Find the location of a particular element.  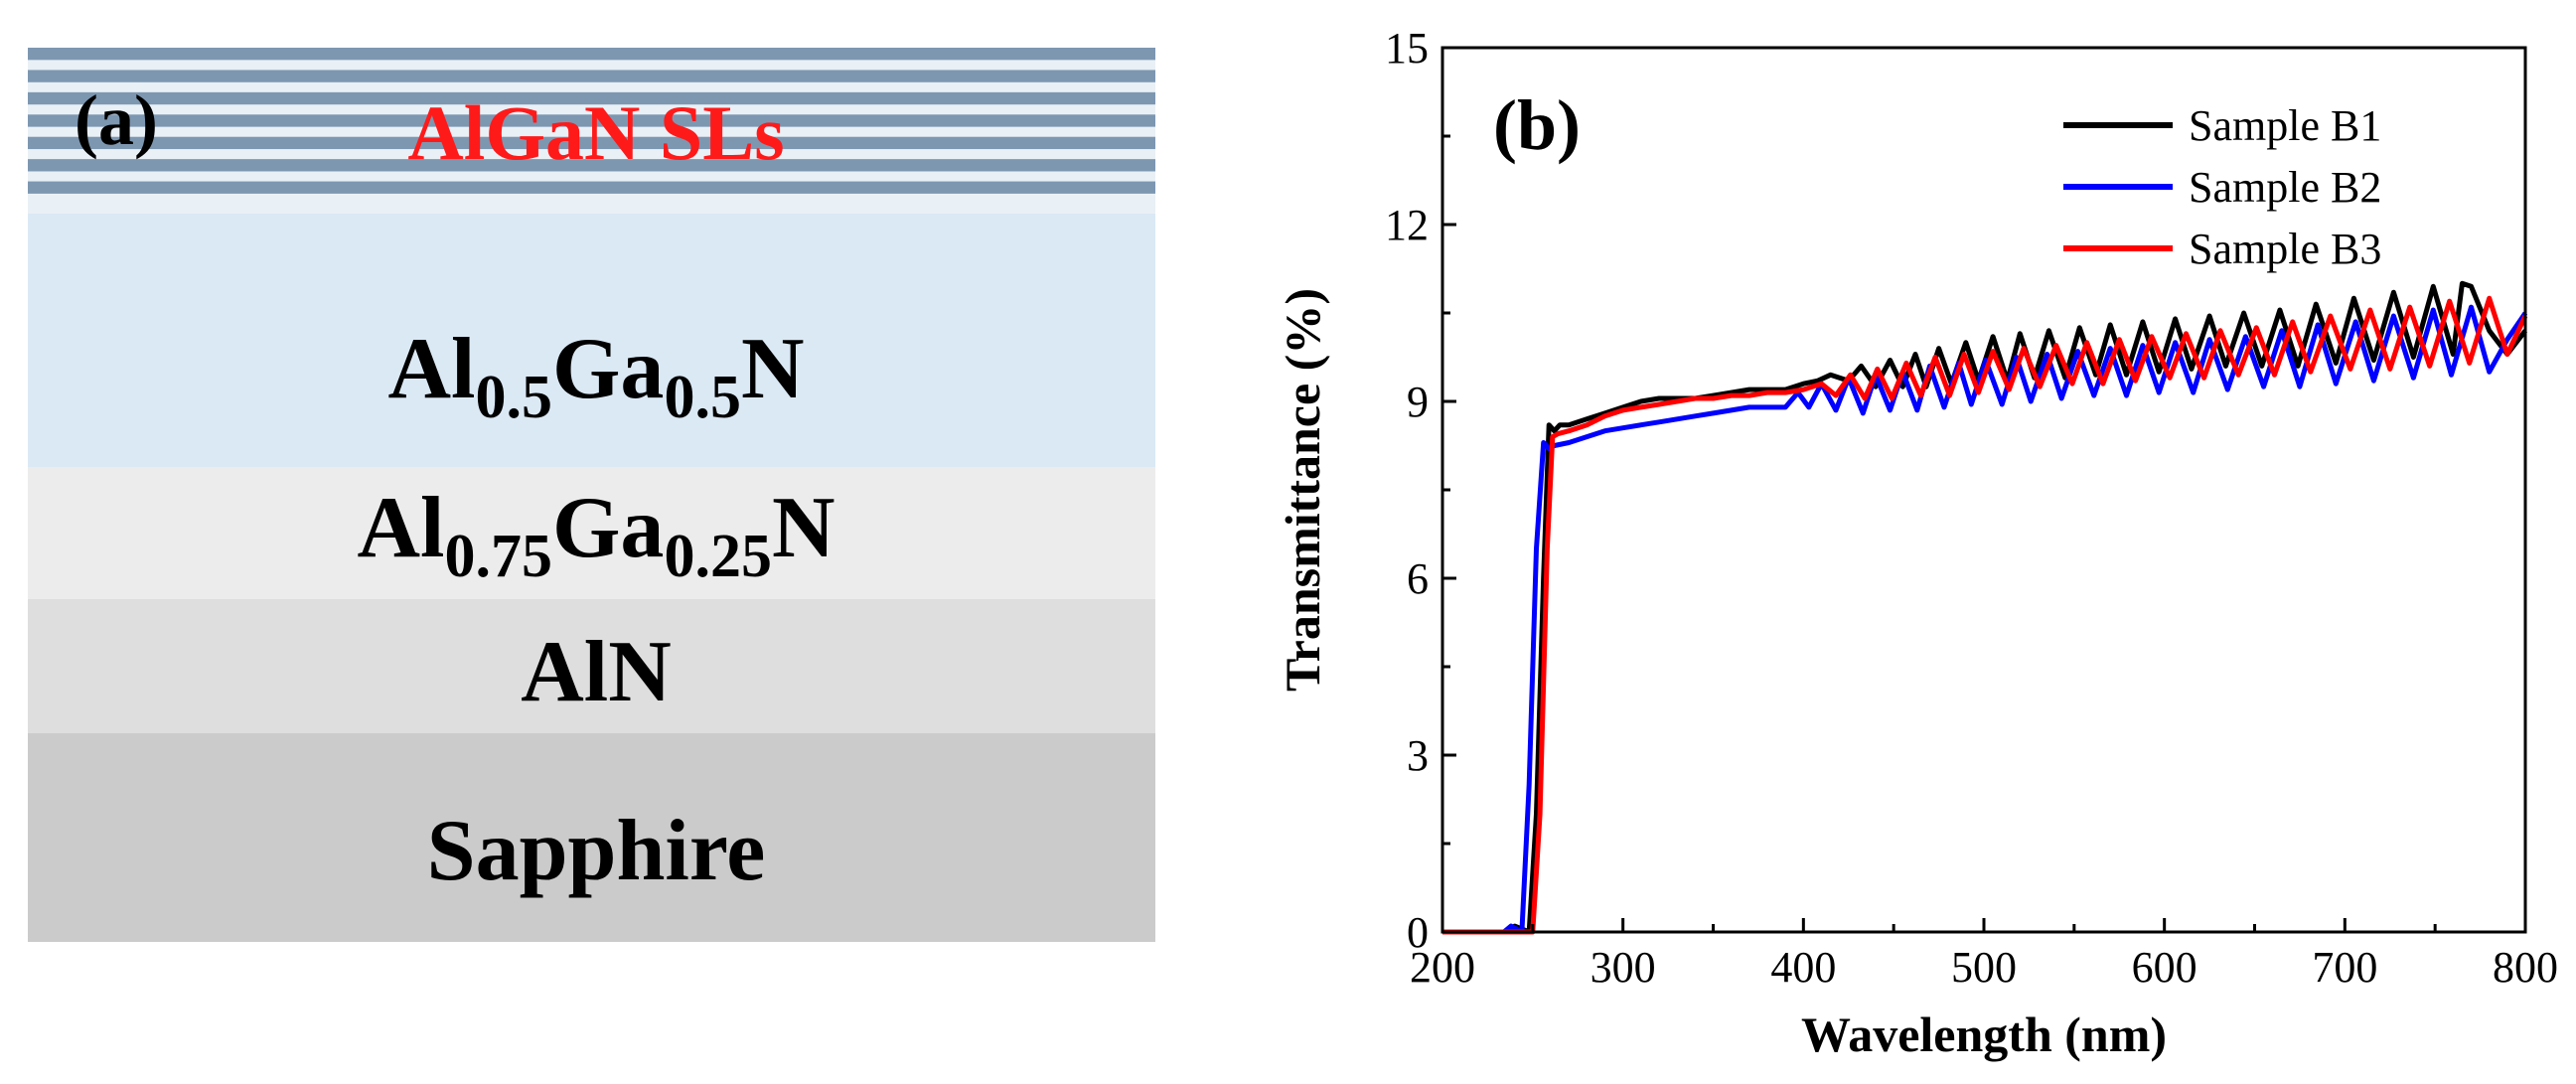

x-tick-label: 400 is located at coordinates (1803, 967).